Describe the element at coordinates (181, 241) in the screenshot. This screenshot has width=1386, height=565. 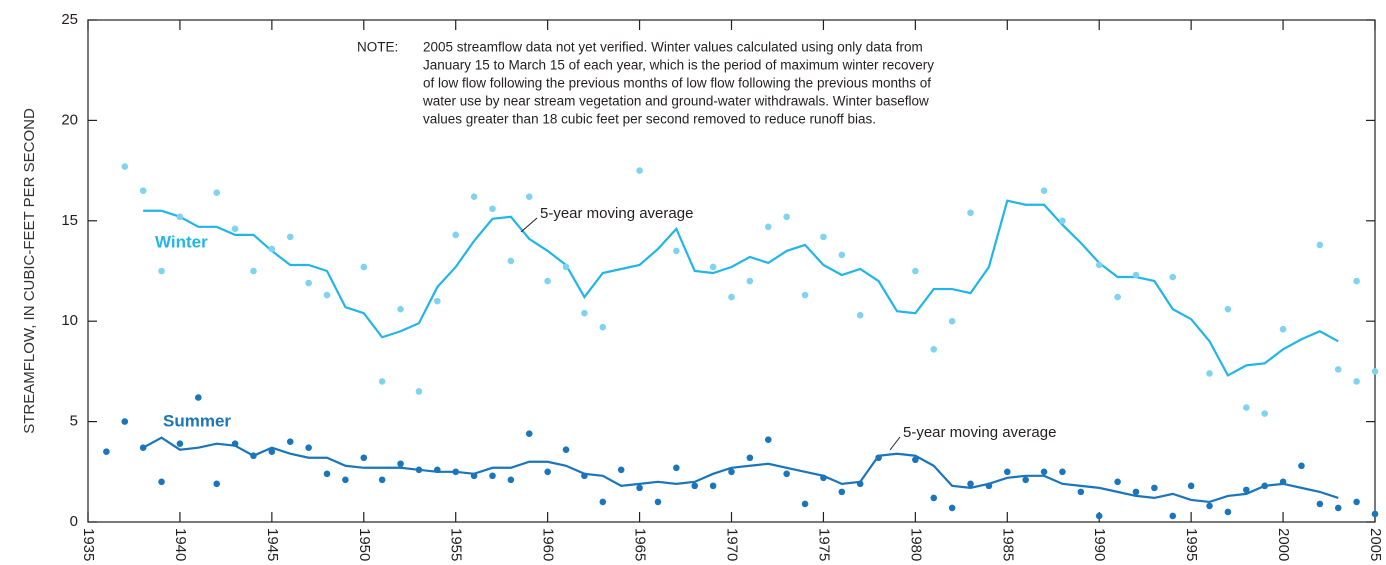
I see `series-label: Winter` at that location.